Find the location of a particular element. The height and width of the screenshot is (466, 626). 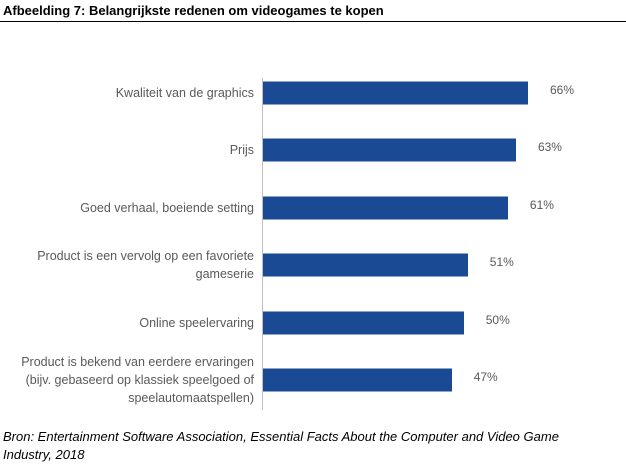

category-label: Online speelervaring is located at coordinates (196, 322).